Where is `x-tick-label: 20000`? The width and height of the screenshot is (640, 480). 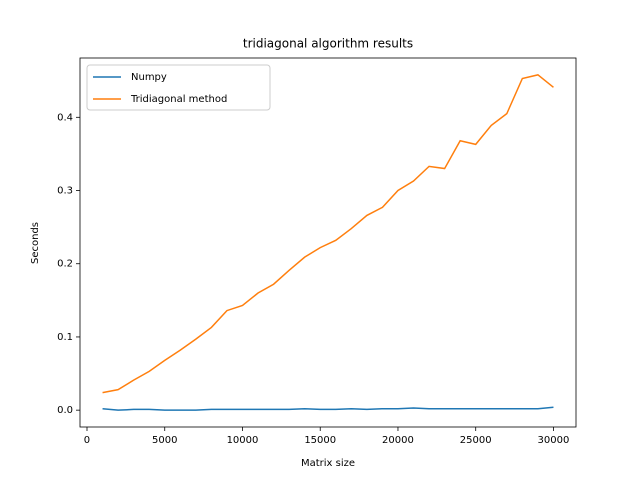 x-tick-label: 20000 is located at coordinates (398, 440).